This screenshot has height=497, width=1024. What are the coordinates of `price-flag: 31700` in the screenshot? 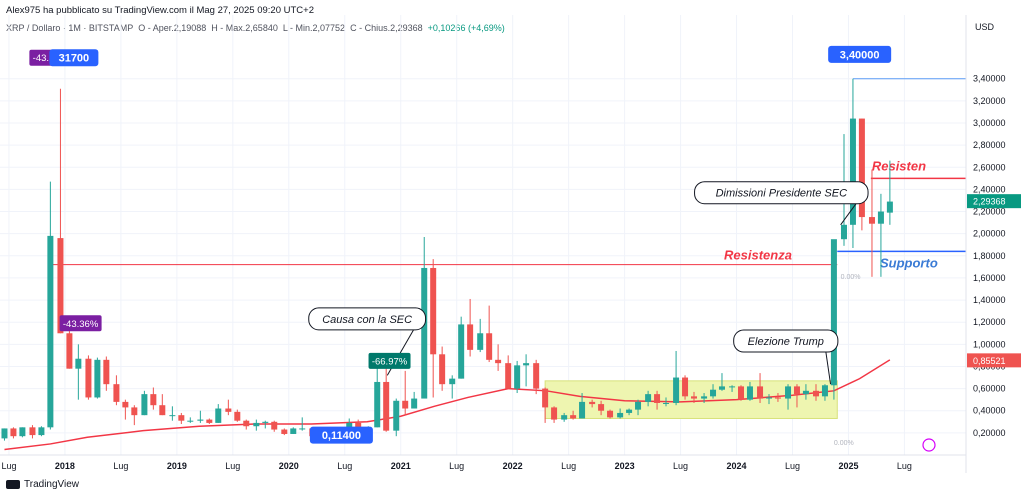 It's located at (74, 58).